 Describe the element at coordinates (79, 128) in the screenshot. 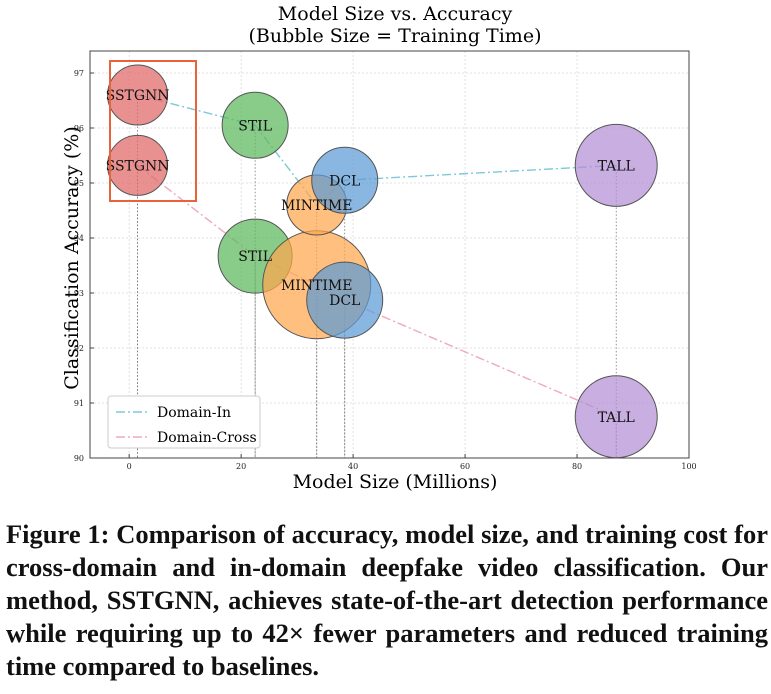

I see `y-tick-label: 96` at that location.